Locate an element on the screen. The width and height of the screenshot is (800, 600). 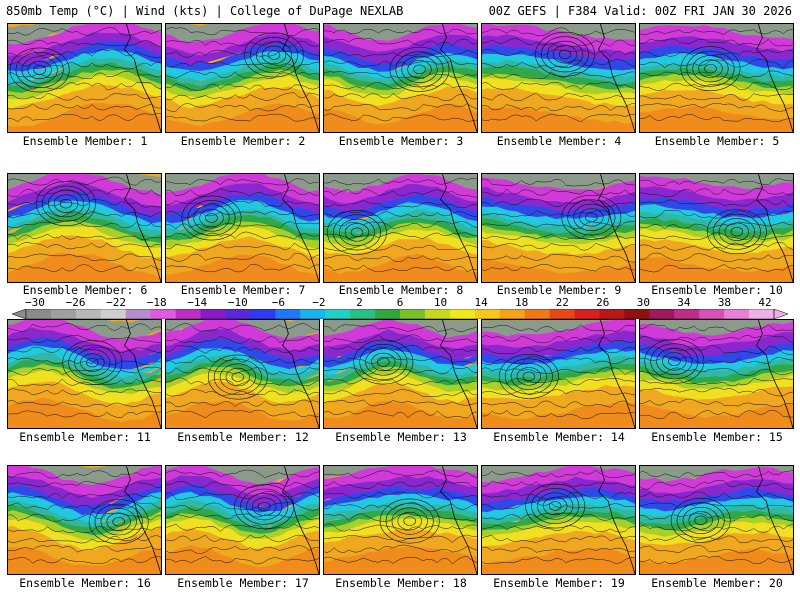
ensemble-member-label: Ensemble Member: 1 is located at coordinates (85, 141).